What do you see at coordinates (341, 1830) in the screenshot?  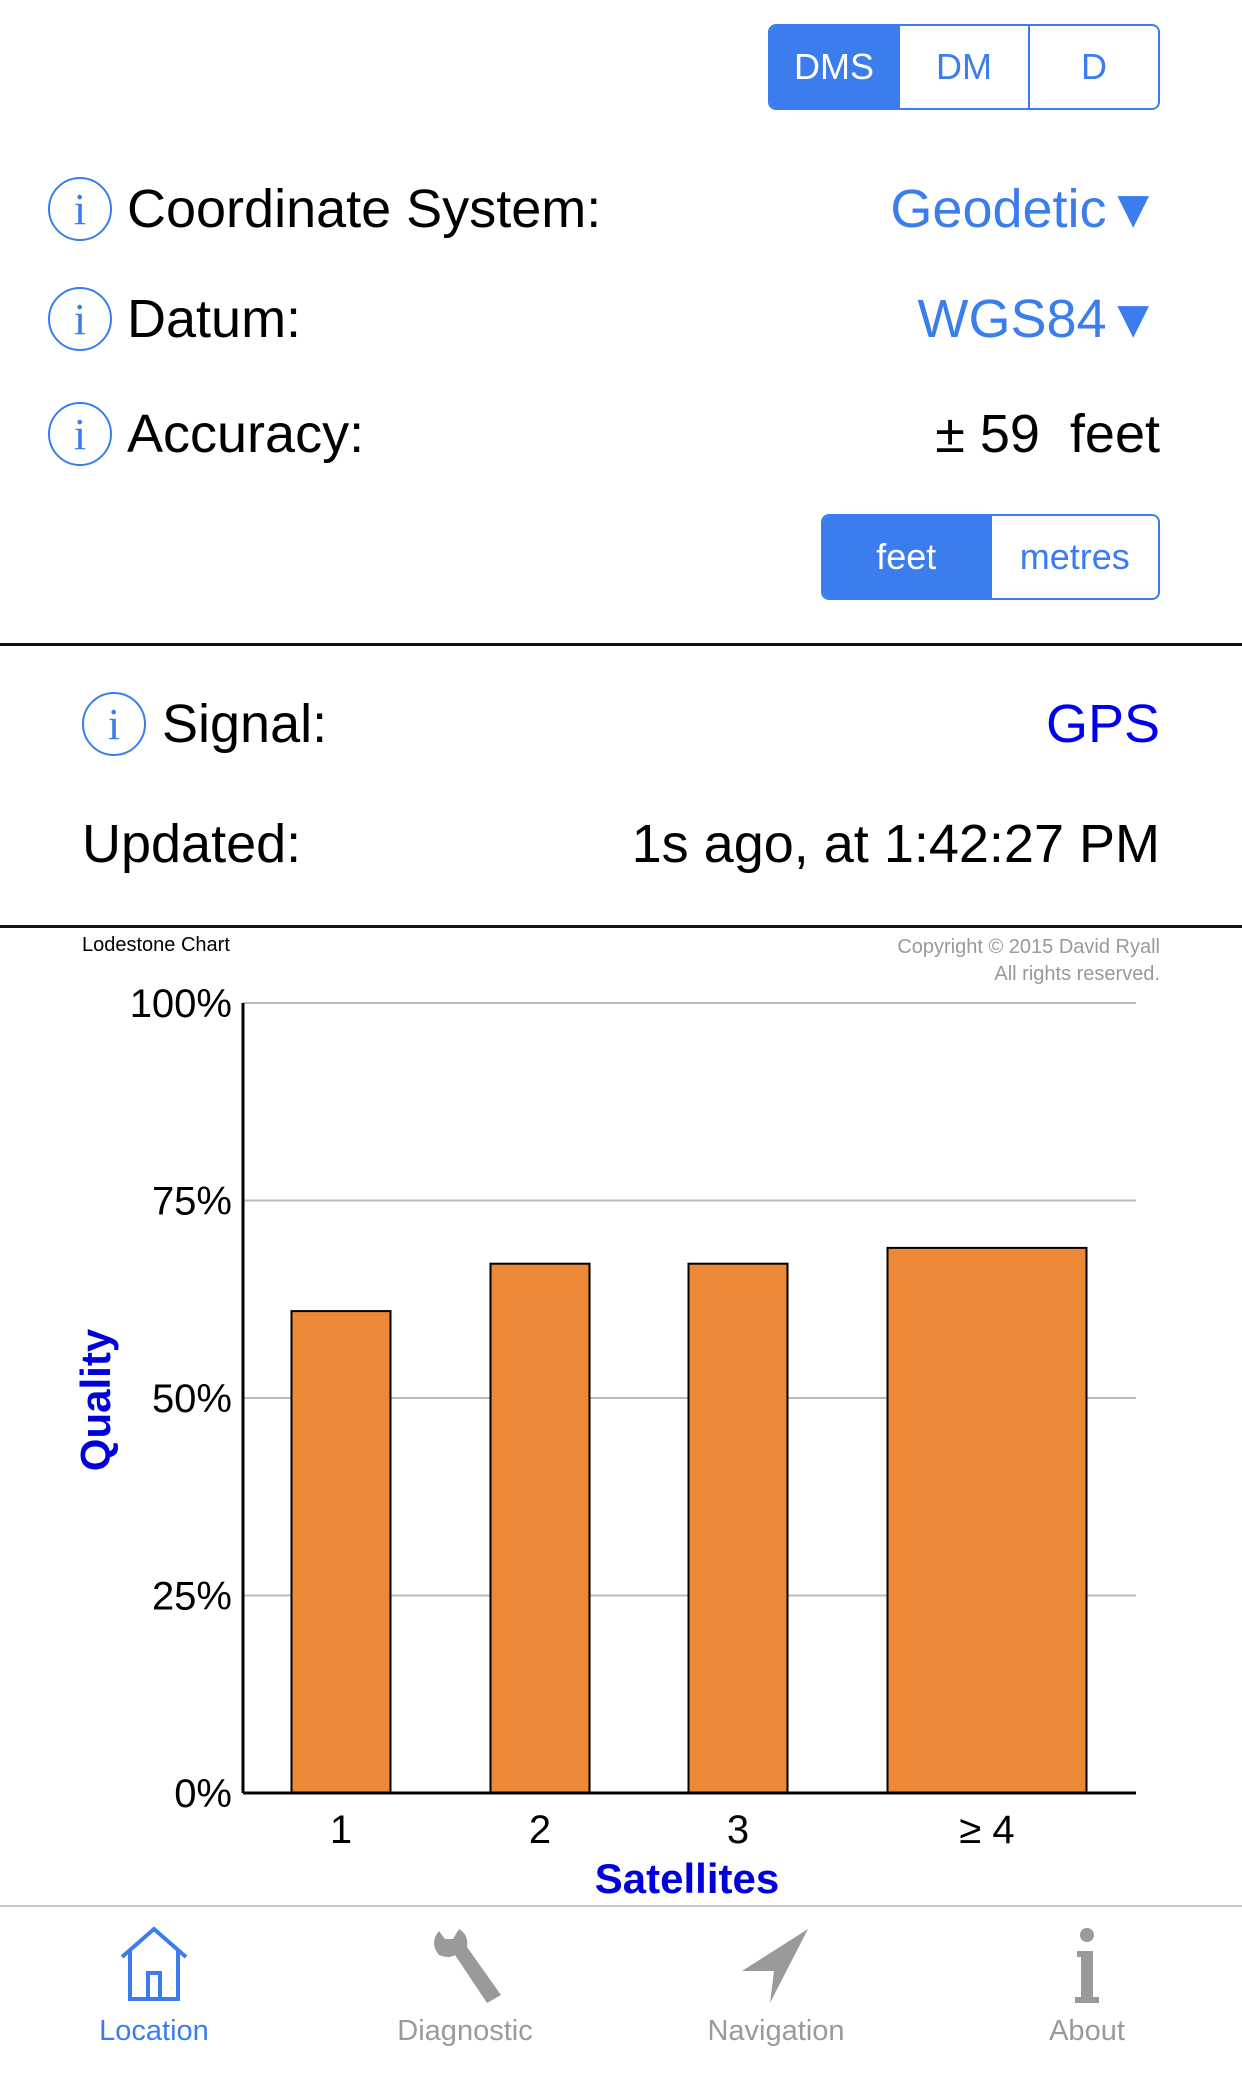 I see `x-tick-label: 1` at bounding box center [341, 1830].